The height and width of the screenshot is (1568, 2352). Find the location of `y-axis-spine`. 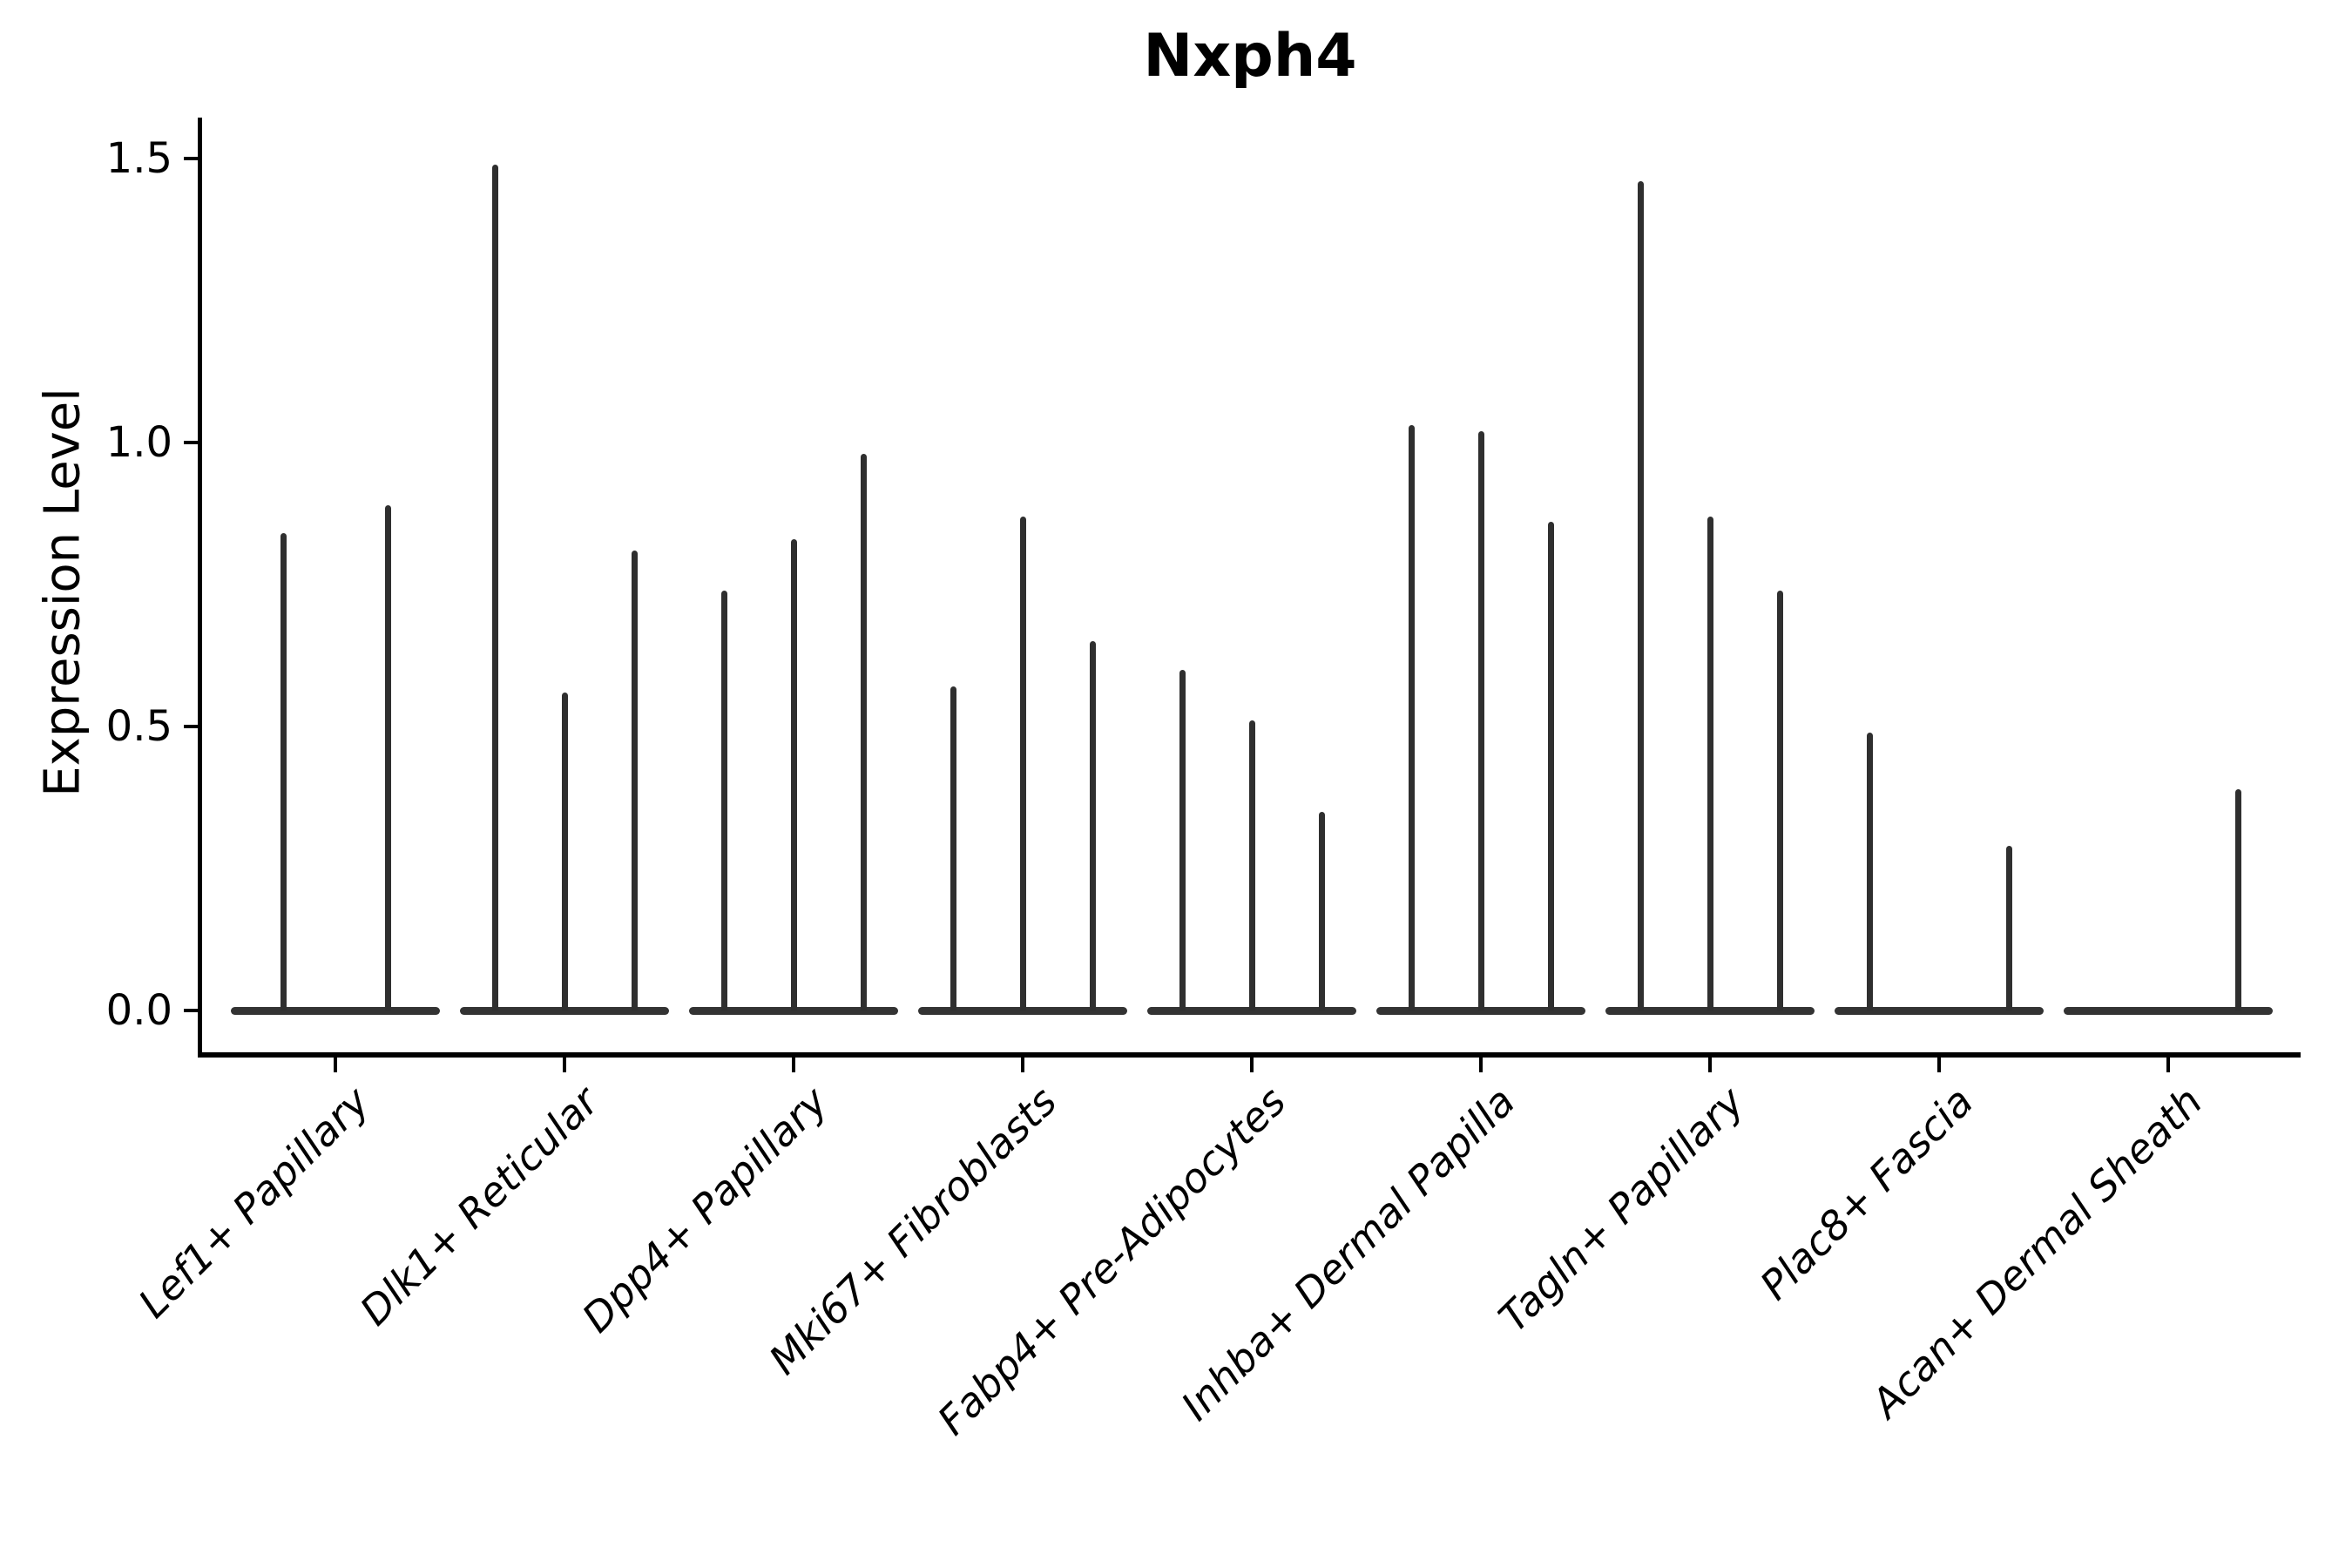

y-axis-spine is located at coordinates (200, 587).